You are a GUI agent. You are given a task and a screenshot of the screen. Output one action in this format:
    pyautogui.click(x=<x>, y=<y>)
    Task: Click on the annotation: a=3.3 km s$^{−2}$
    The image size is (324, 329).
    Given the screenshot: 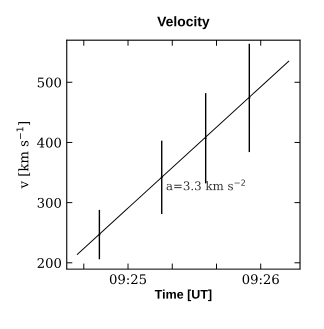 What is the action you would take?
    pyautogui.click(x=206, y=184)
    